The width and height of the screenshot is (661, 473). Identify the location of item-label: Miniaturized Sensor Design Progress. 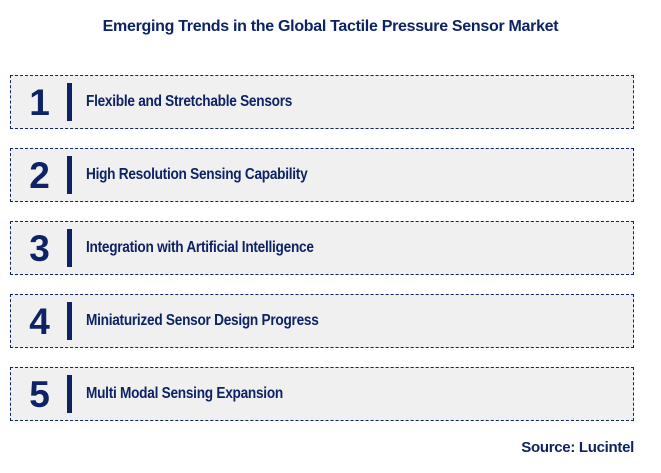
(202, 320).